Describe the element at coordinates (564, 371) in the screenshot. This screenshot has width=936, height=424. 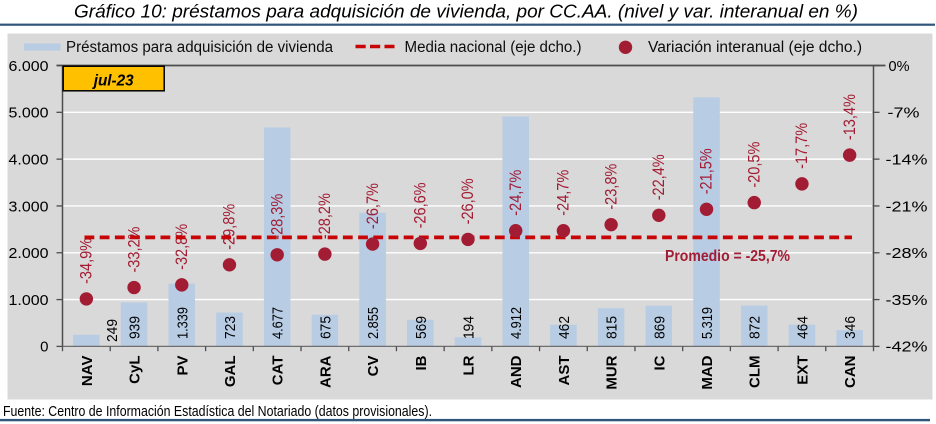
I see `svg-text: AST` at that location.